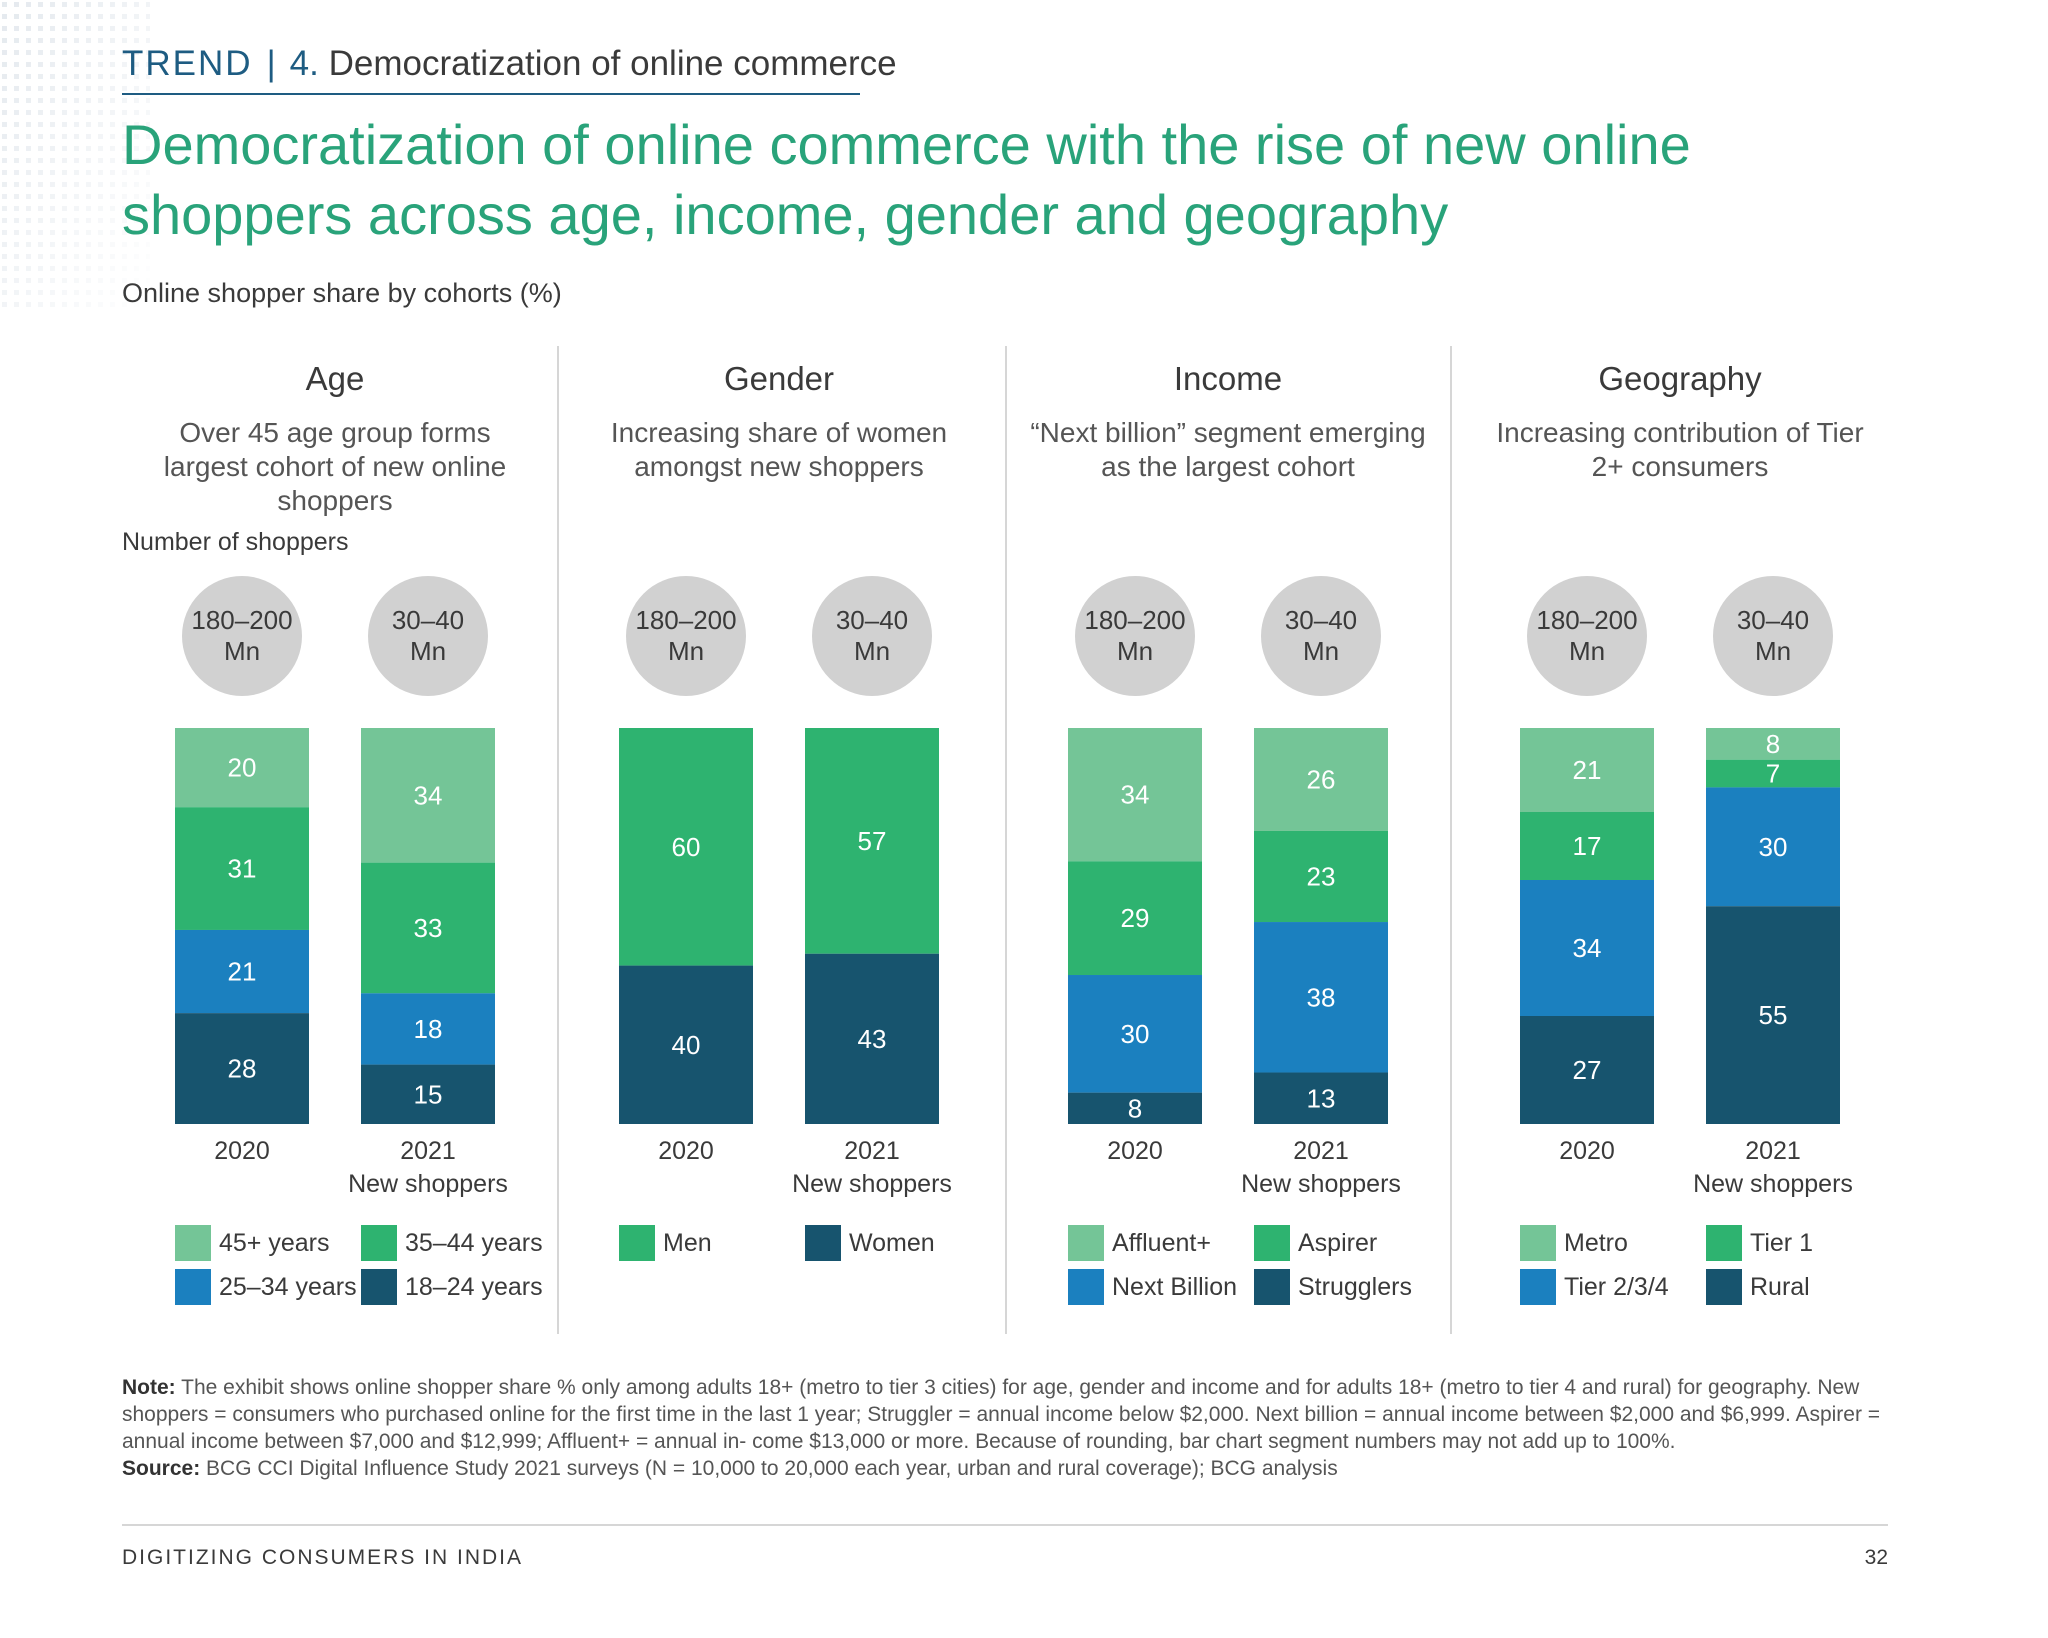 The image size is (2048, 1638). I want to click on age-bar-value-label: 28, so click(242, 1069).